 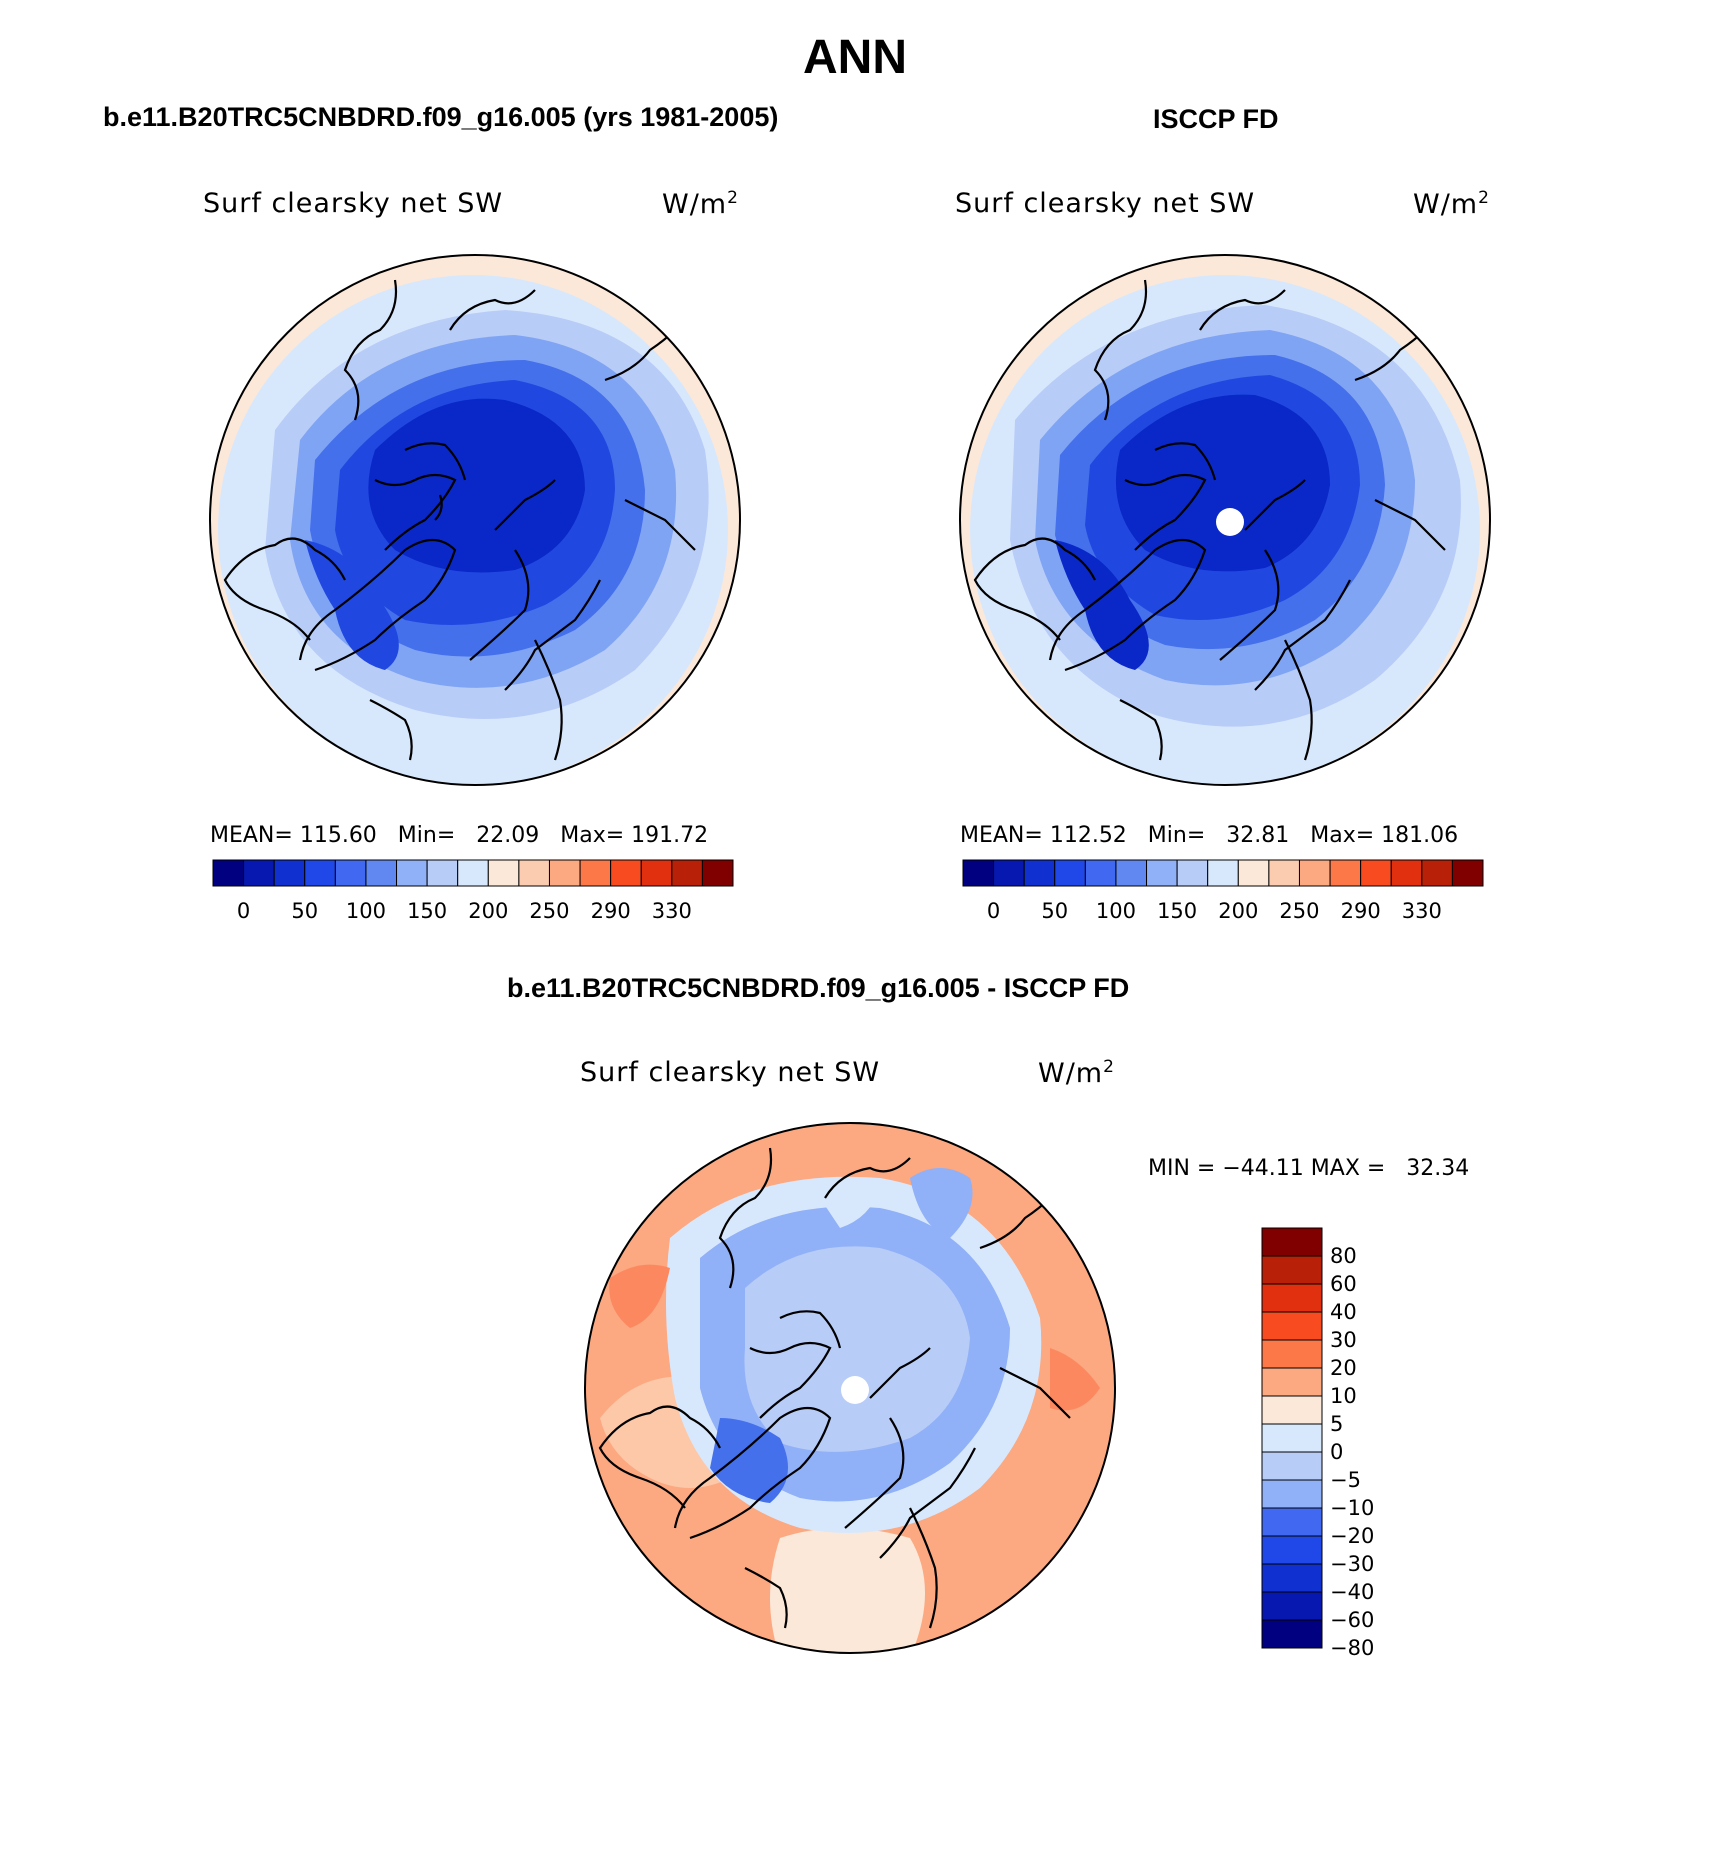 What do you see at coordinates (549, 911) in the screenshot?
I see `left-colorbar-tick-label: 250` at bounding box center [549, 911].